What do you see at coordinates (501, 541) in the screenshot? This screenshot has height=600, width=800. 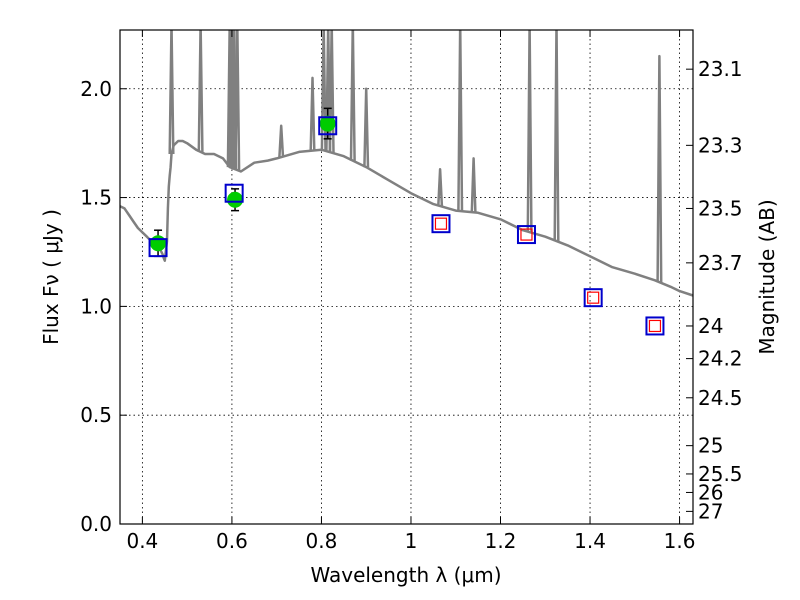 I see `x-tick-label: 1.2` at bounding box center [501, 541].